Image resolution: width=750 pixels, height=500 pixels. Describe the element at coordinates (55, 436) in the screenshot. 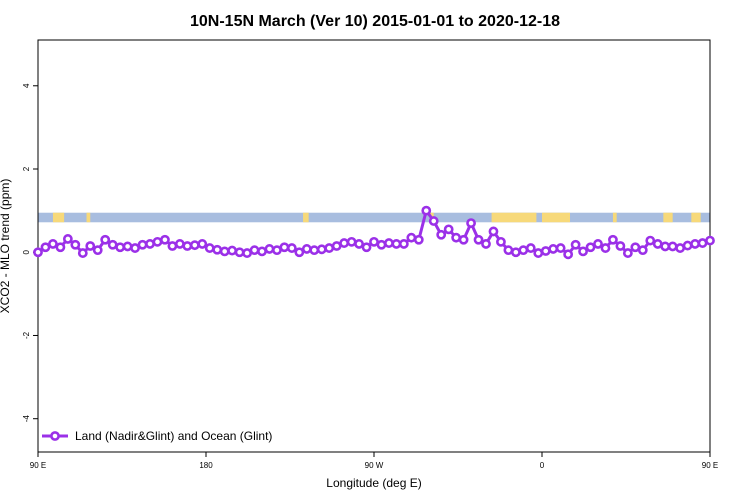

I see `legend-marker` at that location.